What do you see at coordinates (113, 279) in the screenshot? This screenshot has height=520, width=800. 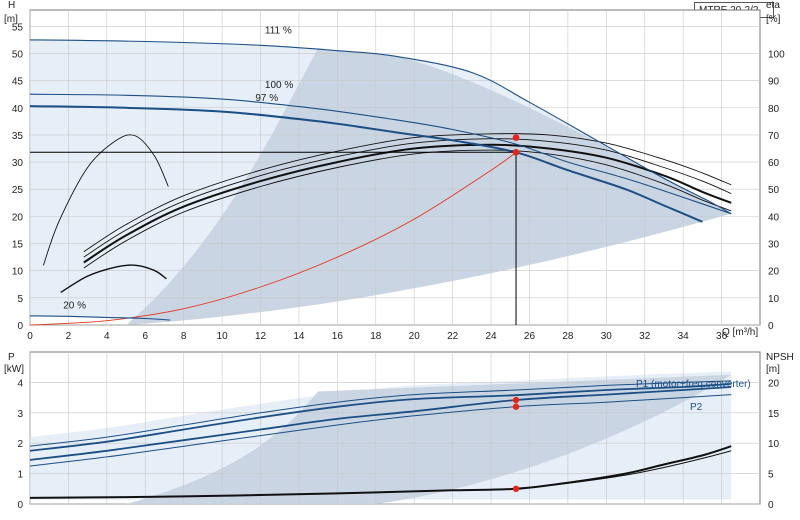 I see `eta-curve-low` at bounding box center [113, 279].